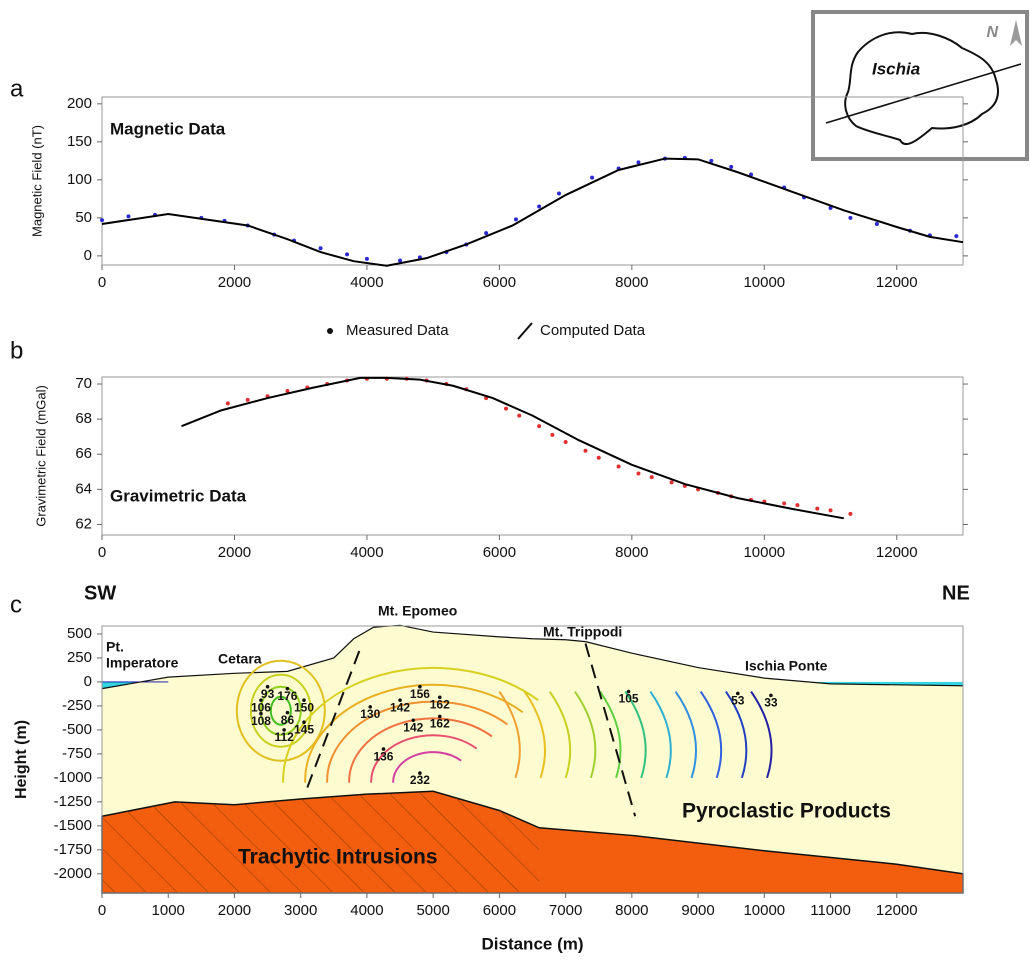 The width and height of the screenshot is (1030, 968). What do you see at coordinates (786, 811) in the screenshot?
I see `annotation: Pyroclastic Products` at bounding box center [786, 811].